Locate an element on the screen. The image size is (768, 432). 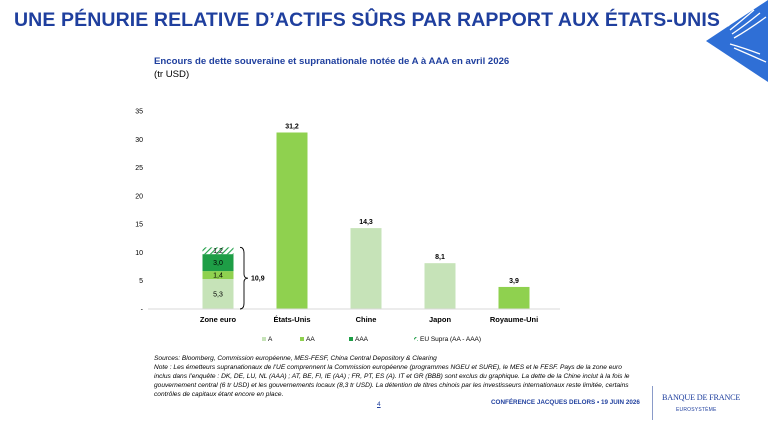
total-label: 10,9 is located at coordinates (258, 279).